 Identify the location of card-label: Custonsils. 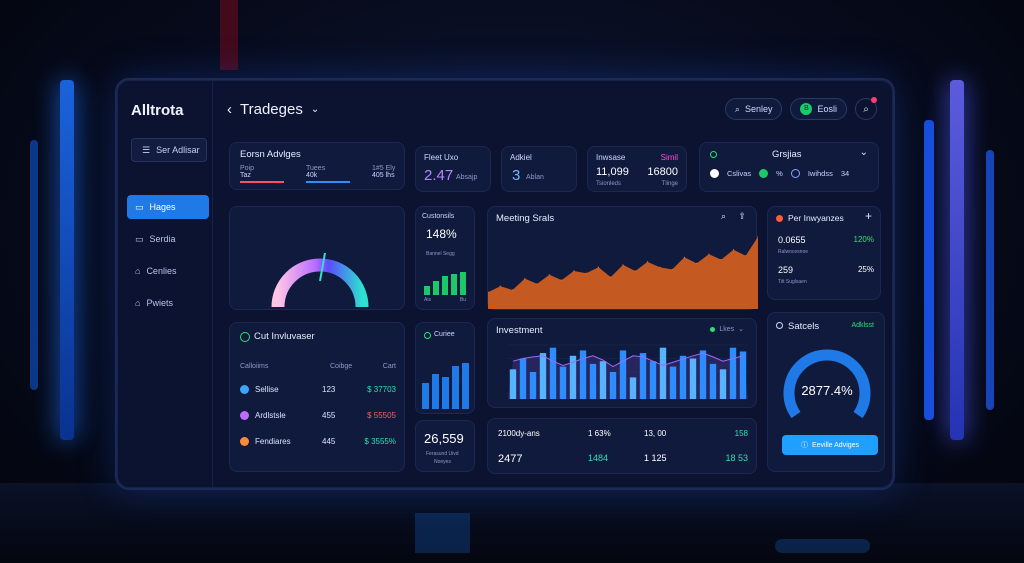
(438, 216).